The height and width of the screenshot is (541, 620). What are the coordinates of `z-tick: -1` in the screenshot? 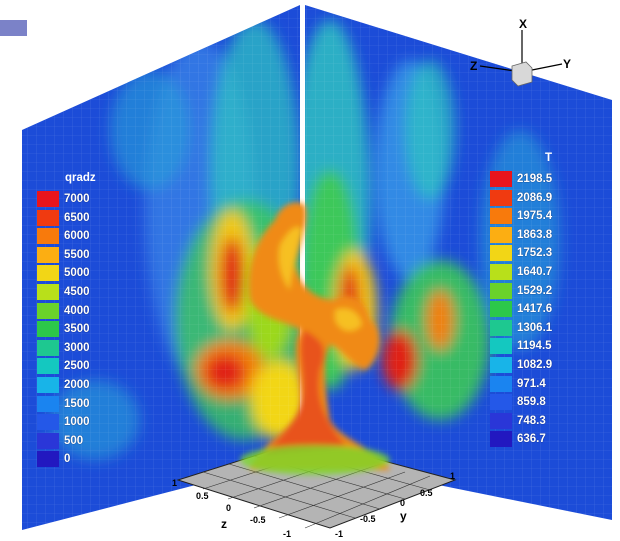 It's located at (287, 534).